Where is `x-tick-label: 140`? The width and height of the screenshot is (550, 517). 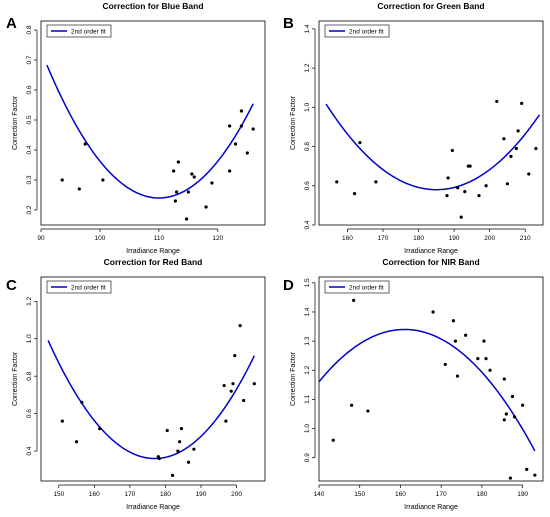
x-tick-label: 140 is located at coordinates (319, 494).